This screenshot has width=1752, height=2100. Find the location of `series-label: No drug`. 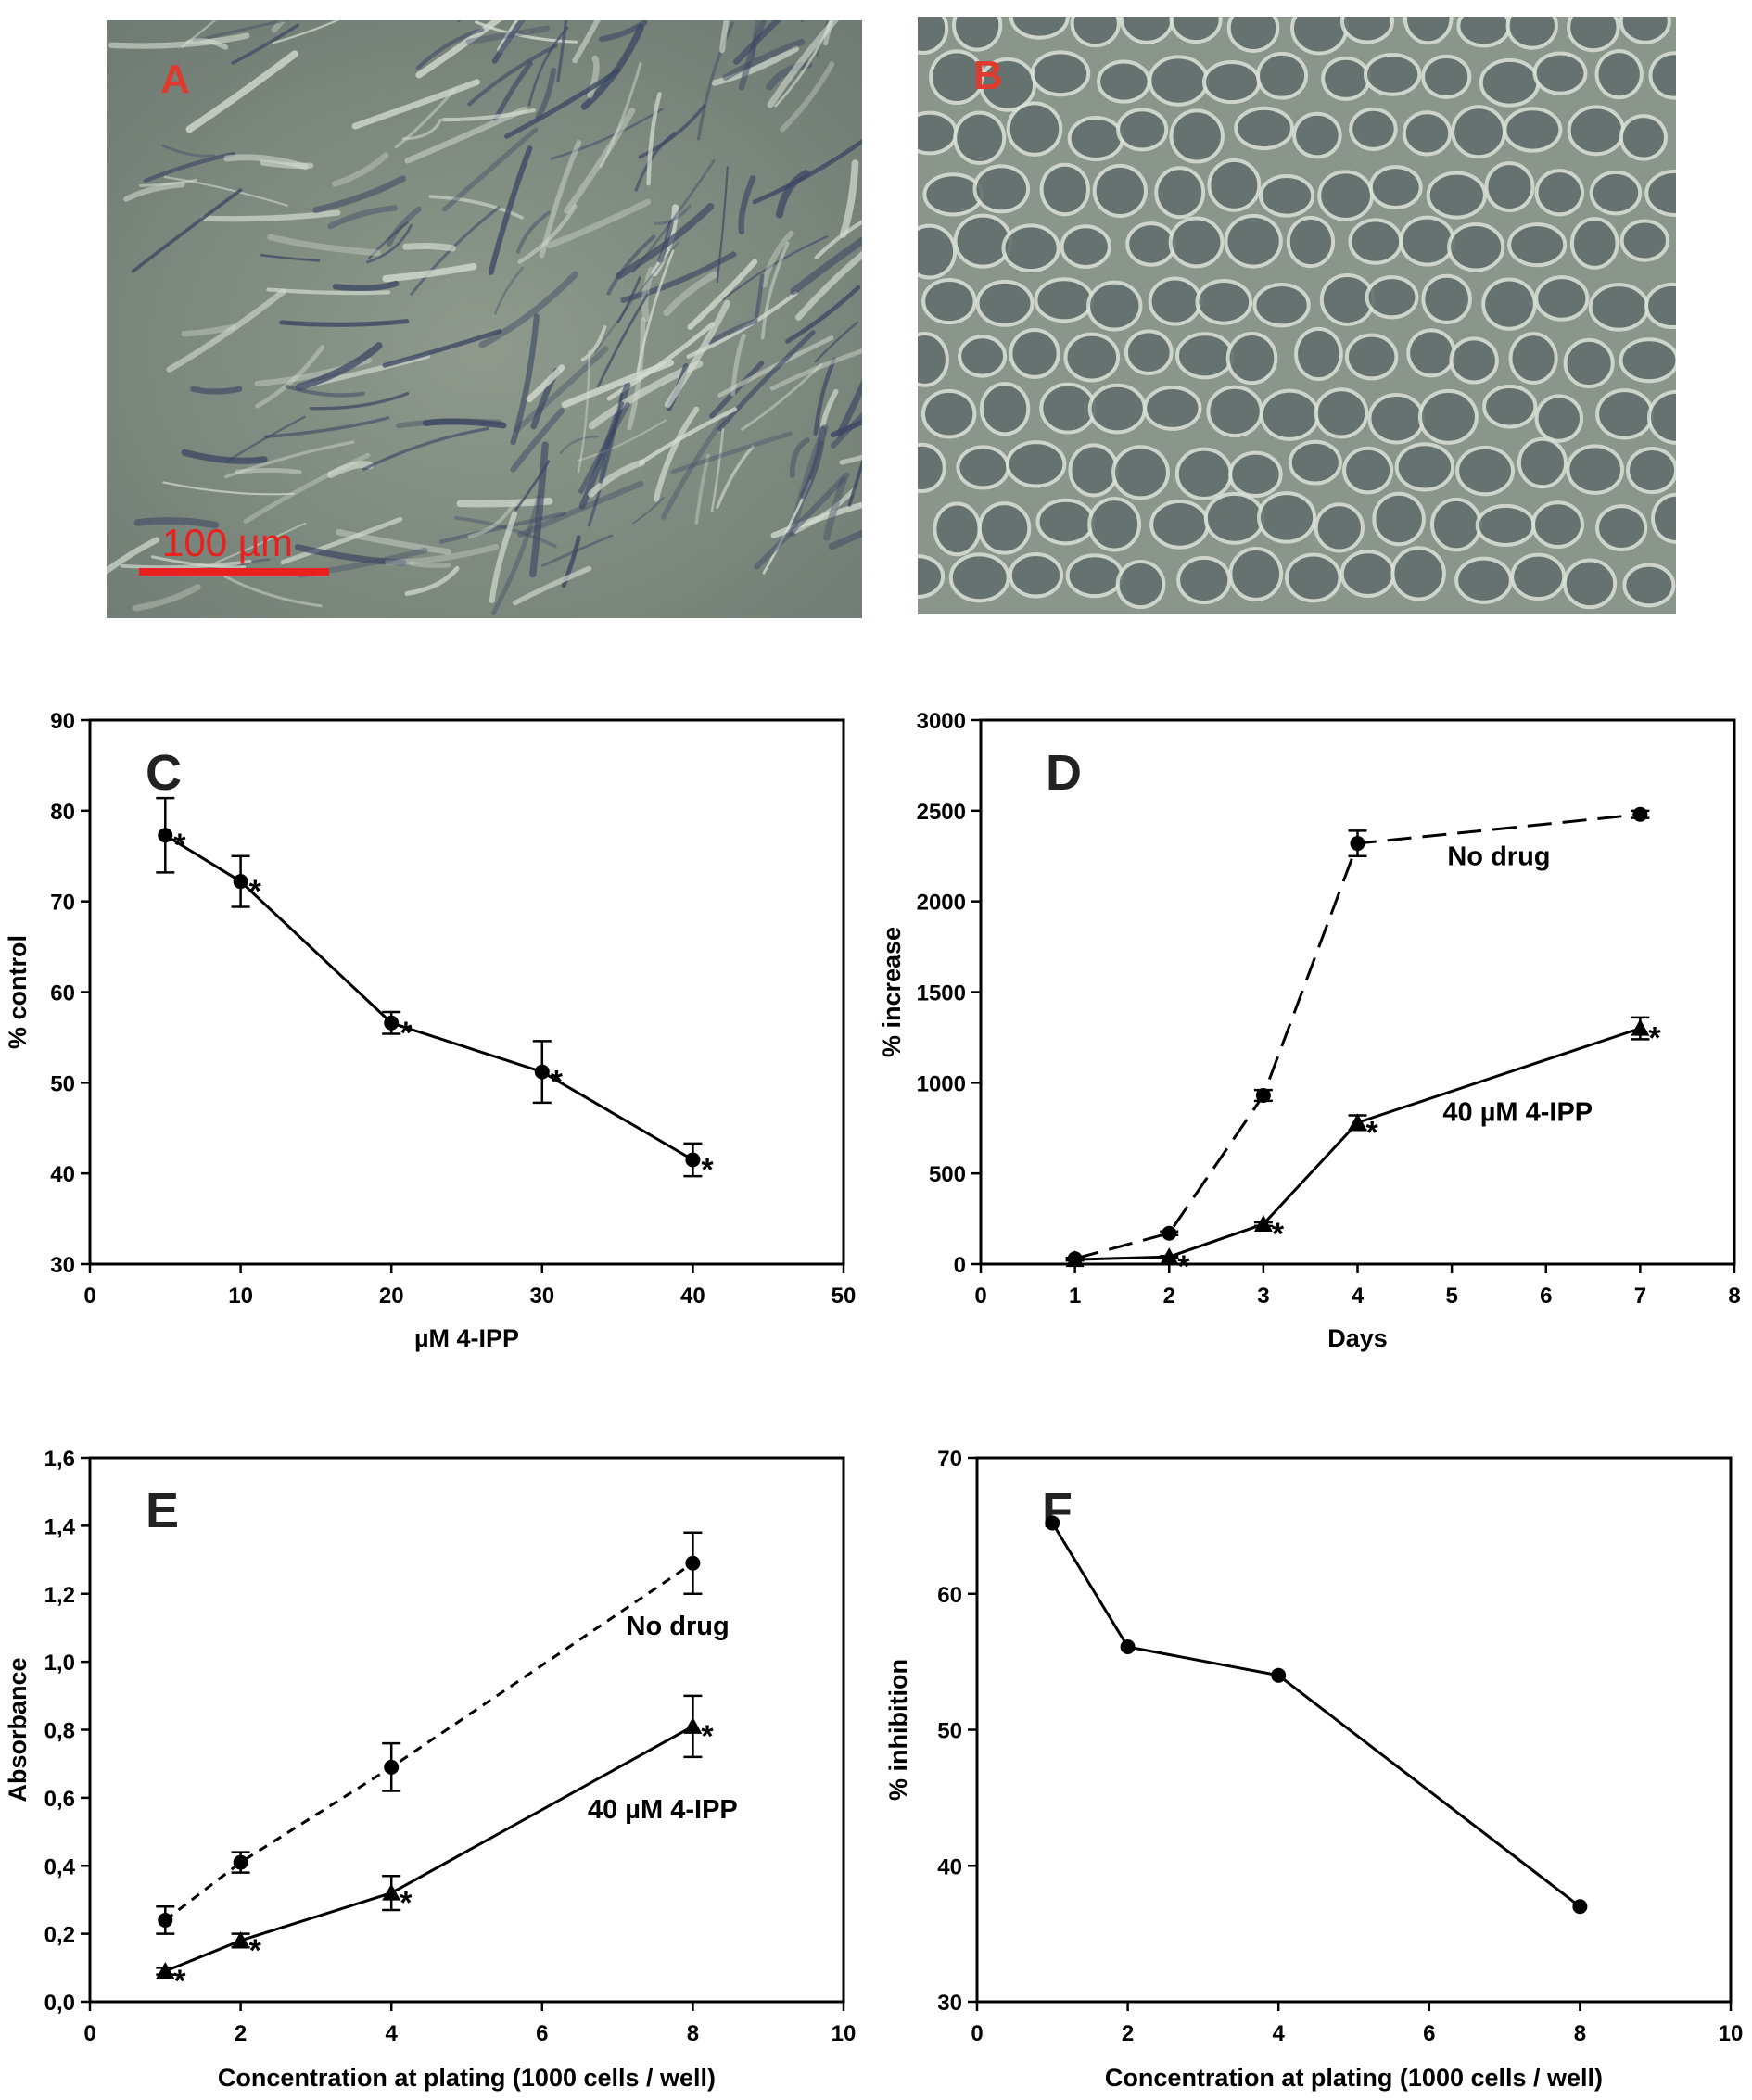

series-label: No drug is located at coordinates (678, 1626).